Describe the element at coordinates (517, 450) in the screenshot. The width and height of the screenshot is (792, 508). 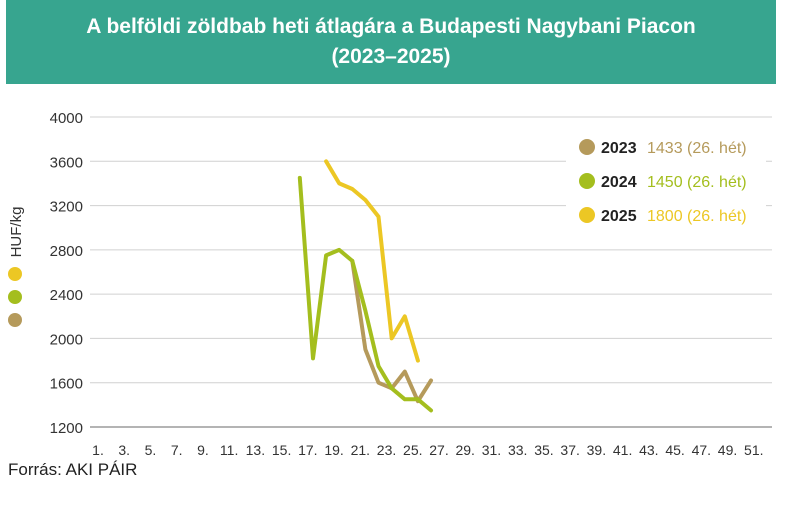
I see `x-tick-label: 33.` at that location.